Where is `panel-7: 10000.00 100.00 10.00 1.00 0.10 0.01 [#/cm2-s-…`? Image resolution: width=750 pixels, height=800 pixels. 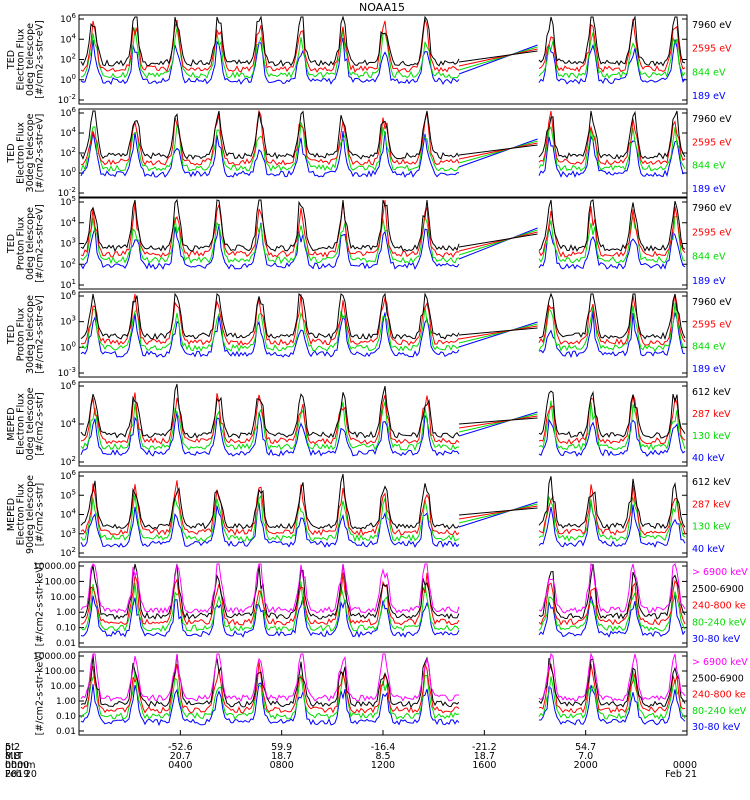
panel-7: 10000.00 100.00 10.00 1.00 0.10 0.01 [#/cm2-s-… is located at coordinates (390, 605).